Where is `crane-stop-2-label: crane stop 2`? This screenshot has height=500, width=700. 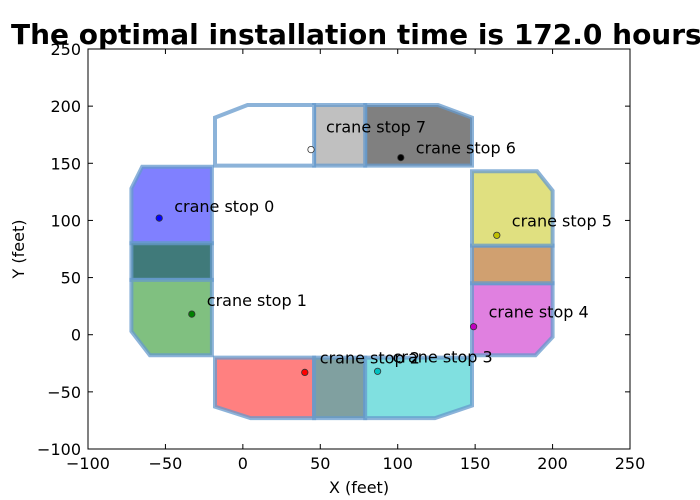 crane-stop-2-label: crane stop 2 is located at coordinates (370, 357).